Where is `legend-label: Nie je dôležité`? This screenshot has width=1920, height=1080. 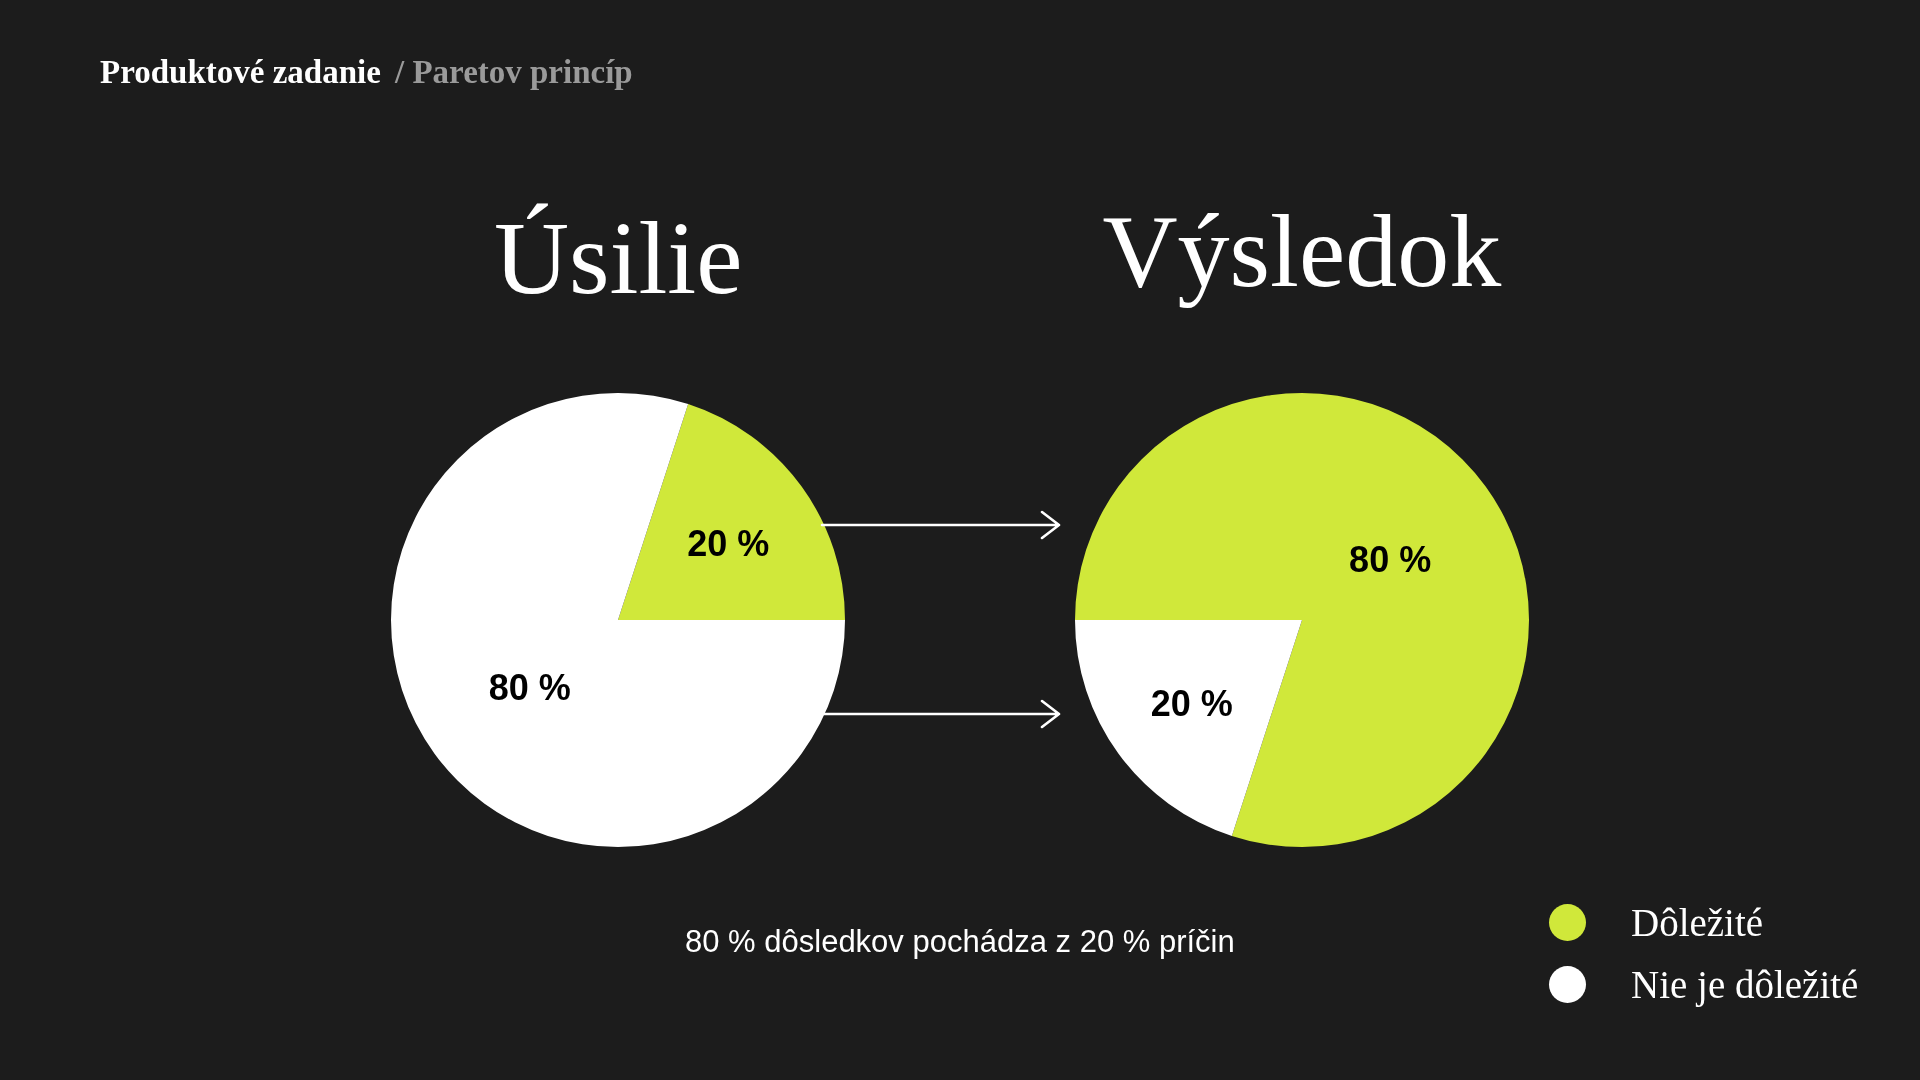
legend-label: Nie je dôležité is located at coordinates (1745, 984).